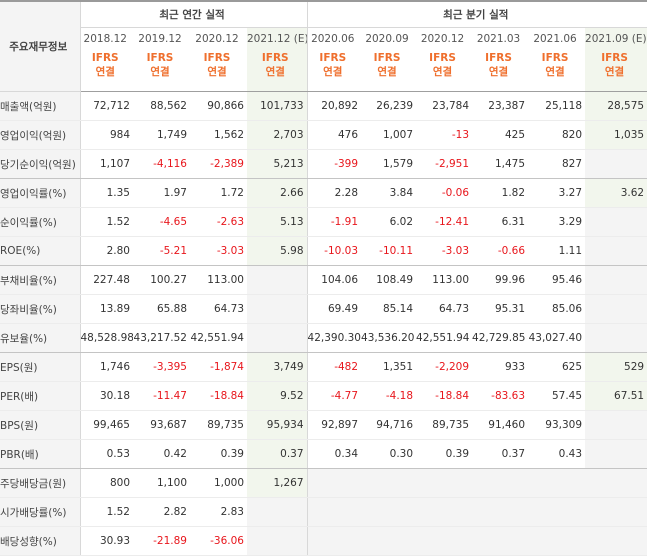  Describe the element at coordinates (616, 367) in the screenshot. I see `value-cell: 529` at that location.